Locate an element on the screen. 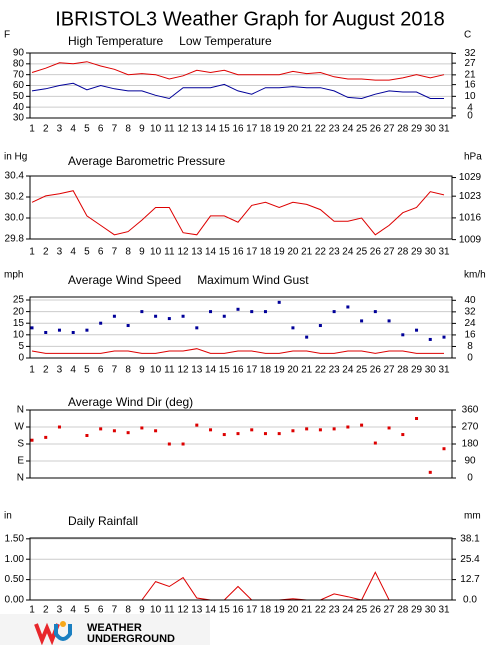  y2-tick-label: 25.4 is located at coordinates (470, 559).